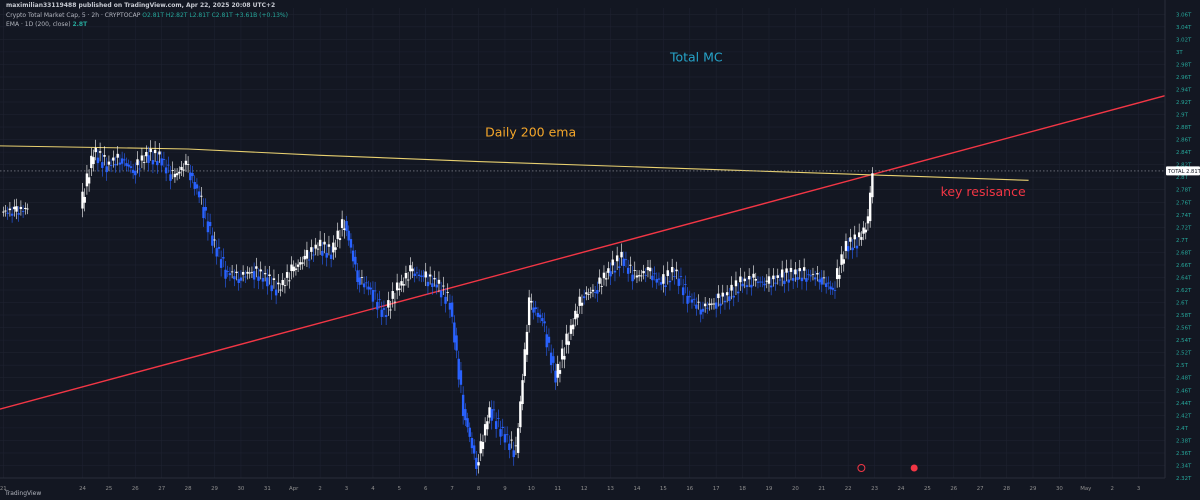 The image size is (1200, 500). What do you see at coordinates (240, 489) in the screenshot?
I see `time-tick-label: 30` at bounding box center [240, 489].